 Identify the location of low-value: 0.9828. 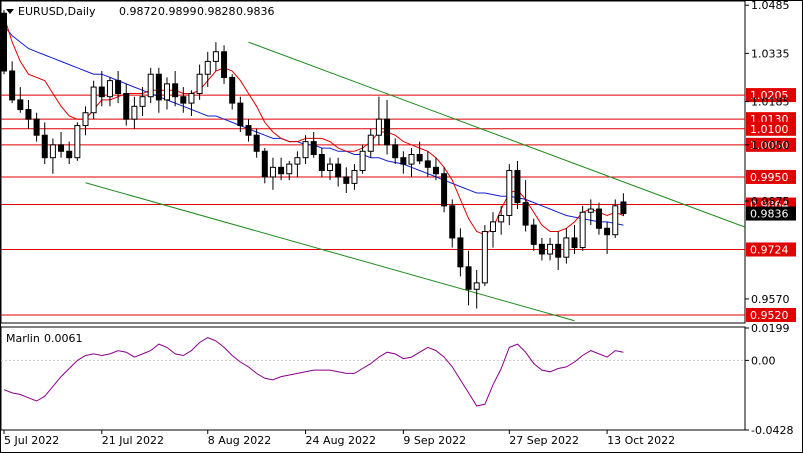
(216, 11).